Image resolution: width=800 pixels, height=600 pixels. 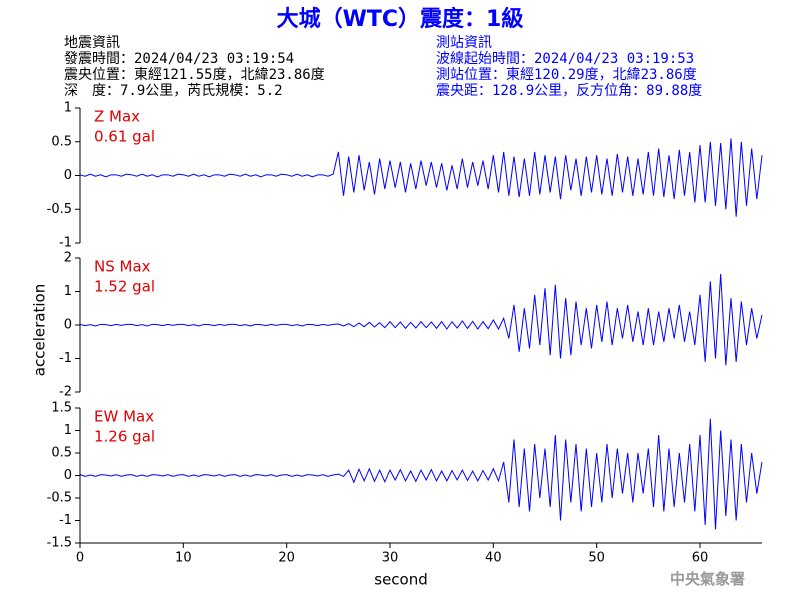 What do you see at coordinates (117, 117) in the screenshot?
I see `max-annotation: Z Max` at bounding box center [117, 117].